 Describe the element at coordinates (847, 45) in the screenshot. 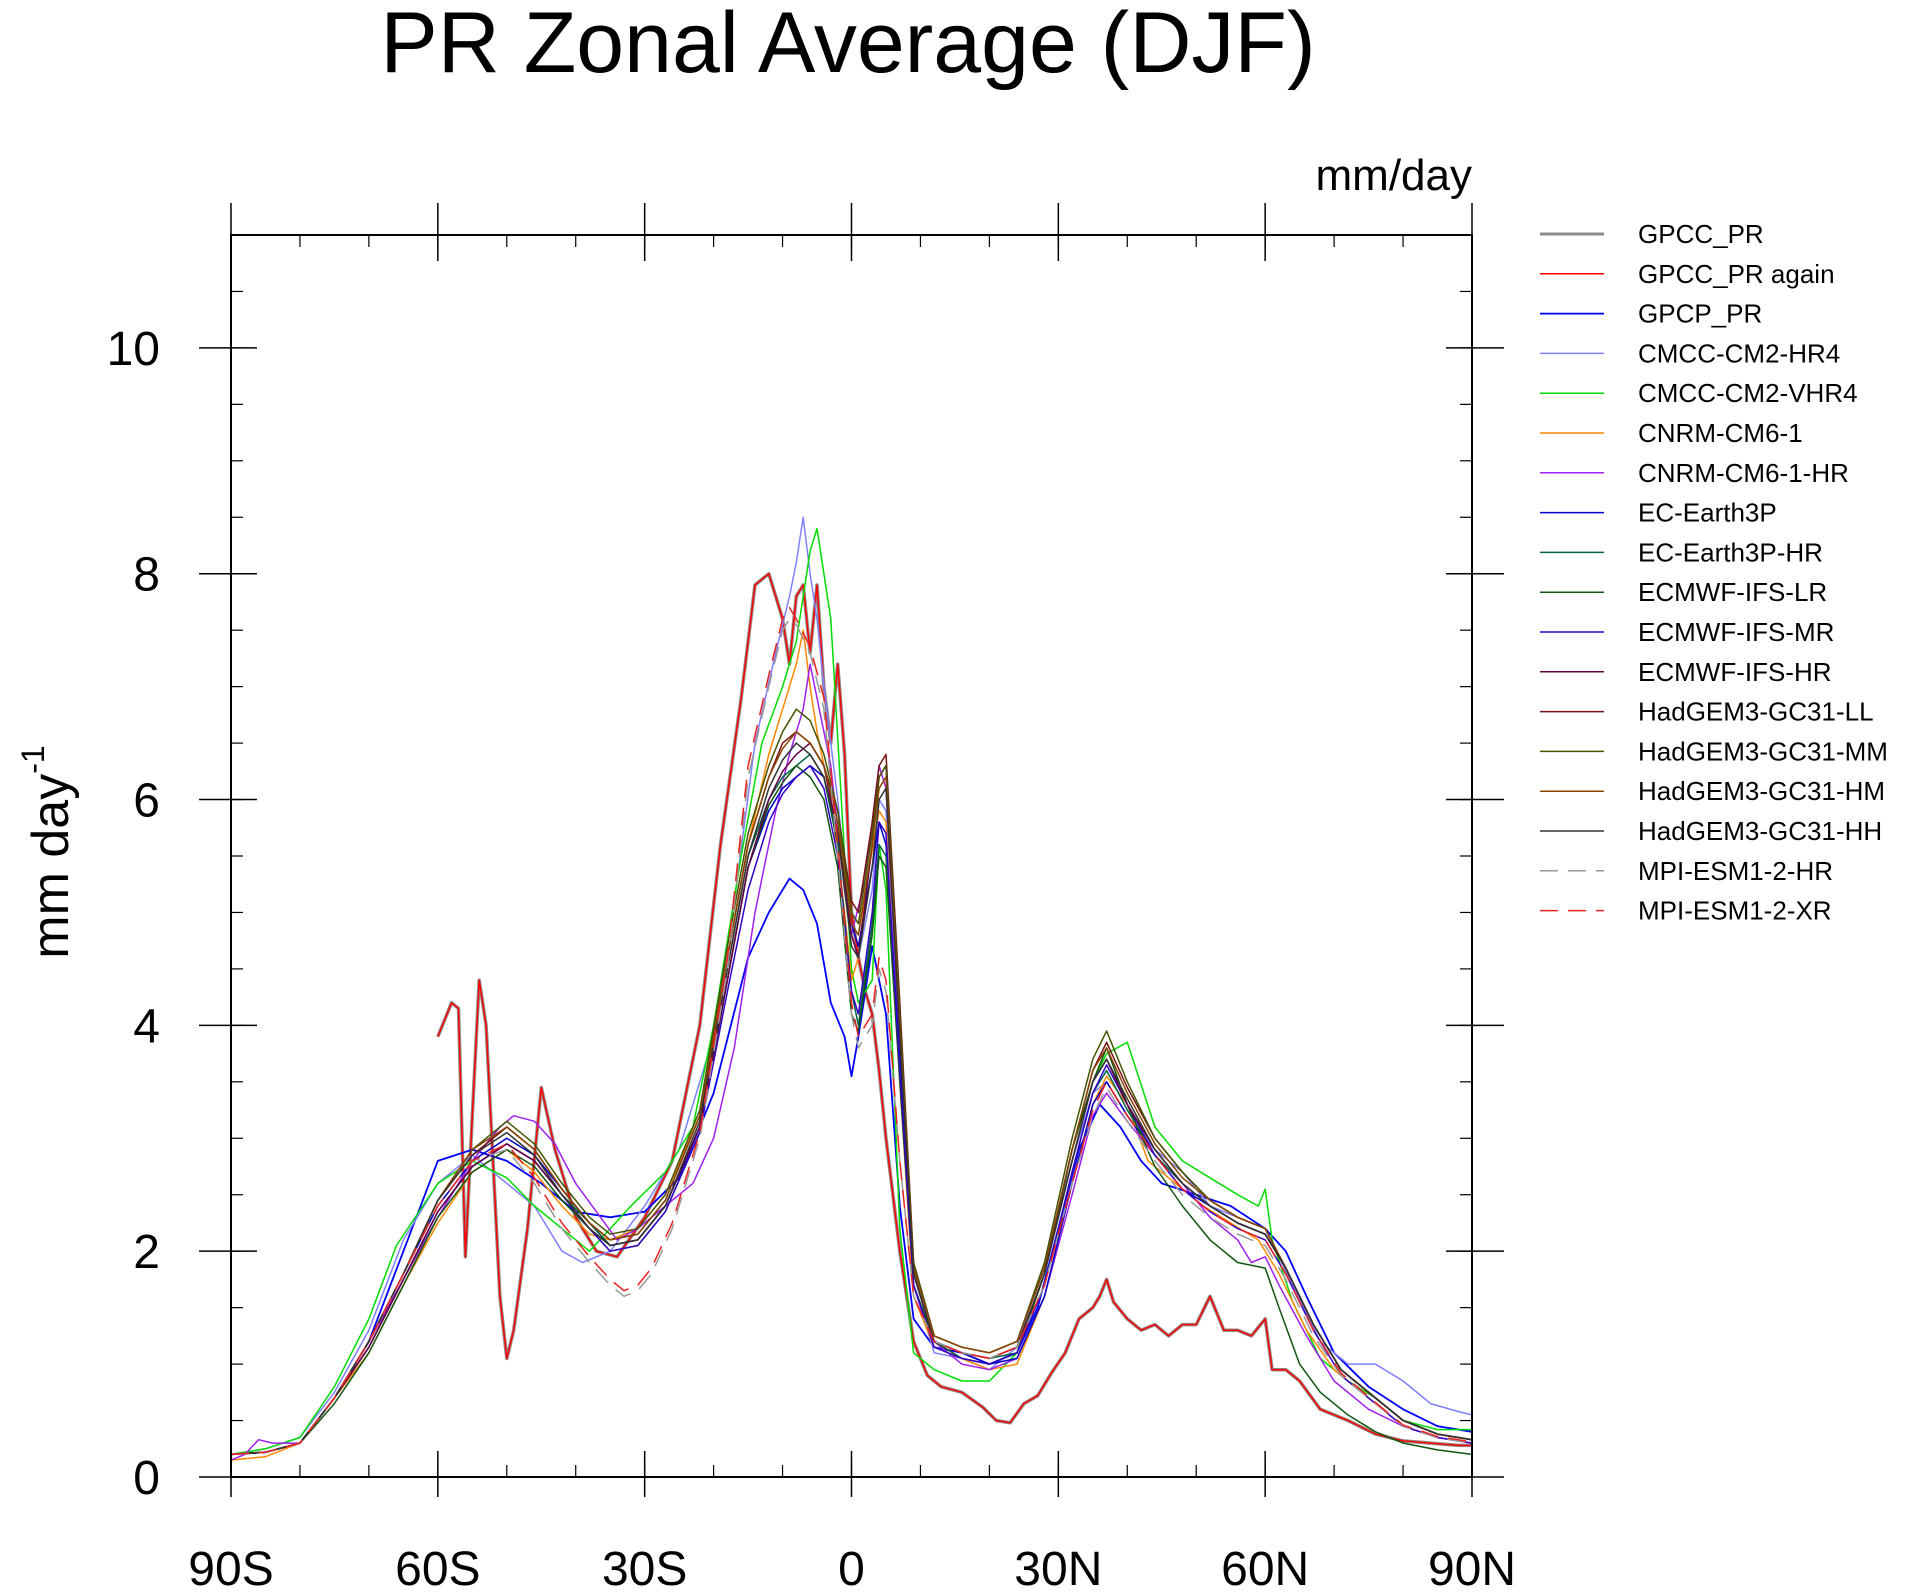

I see `chart-title: PR Zonal Average (DJF)` at that location.